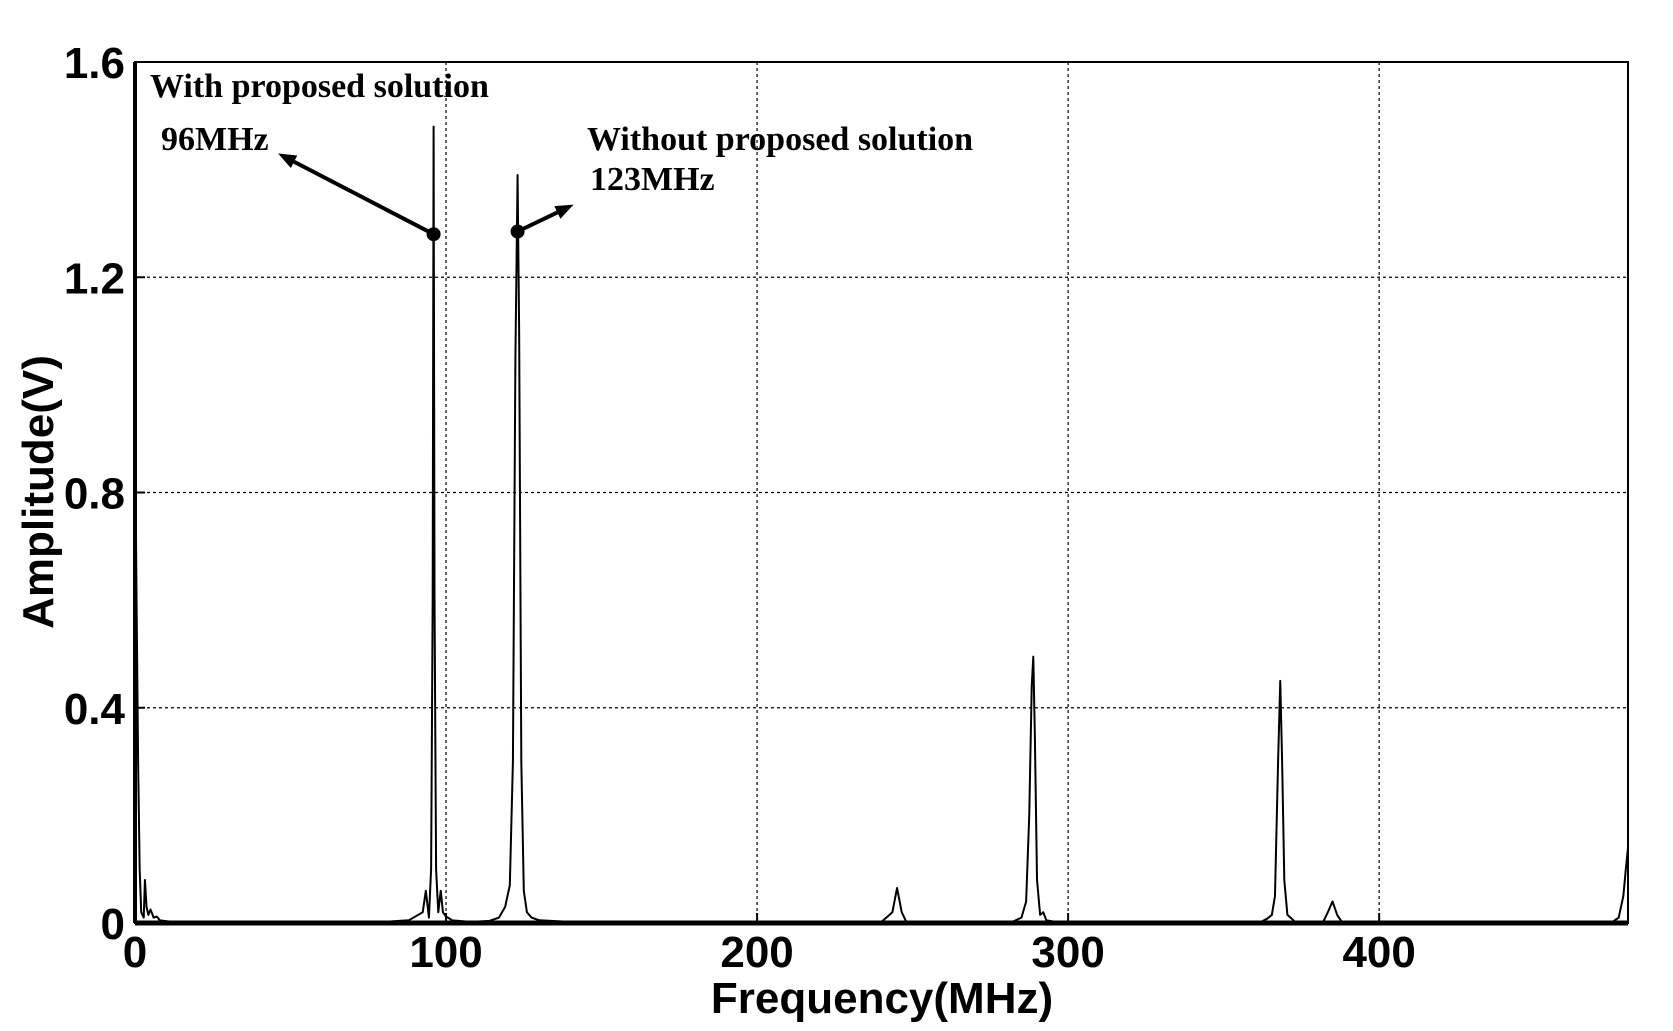  I want to click on x-tick-label: 0, so click(135, 952).